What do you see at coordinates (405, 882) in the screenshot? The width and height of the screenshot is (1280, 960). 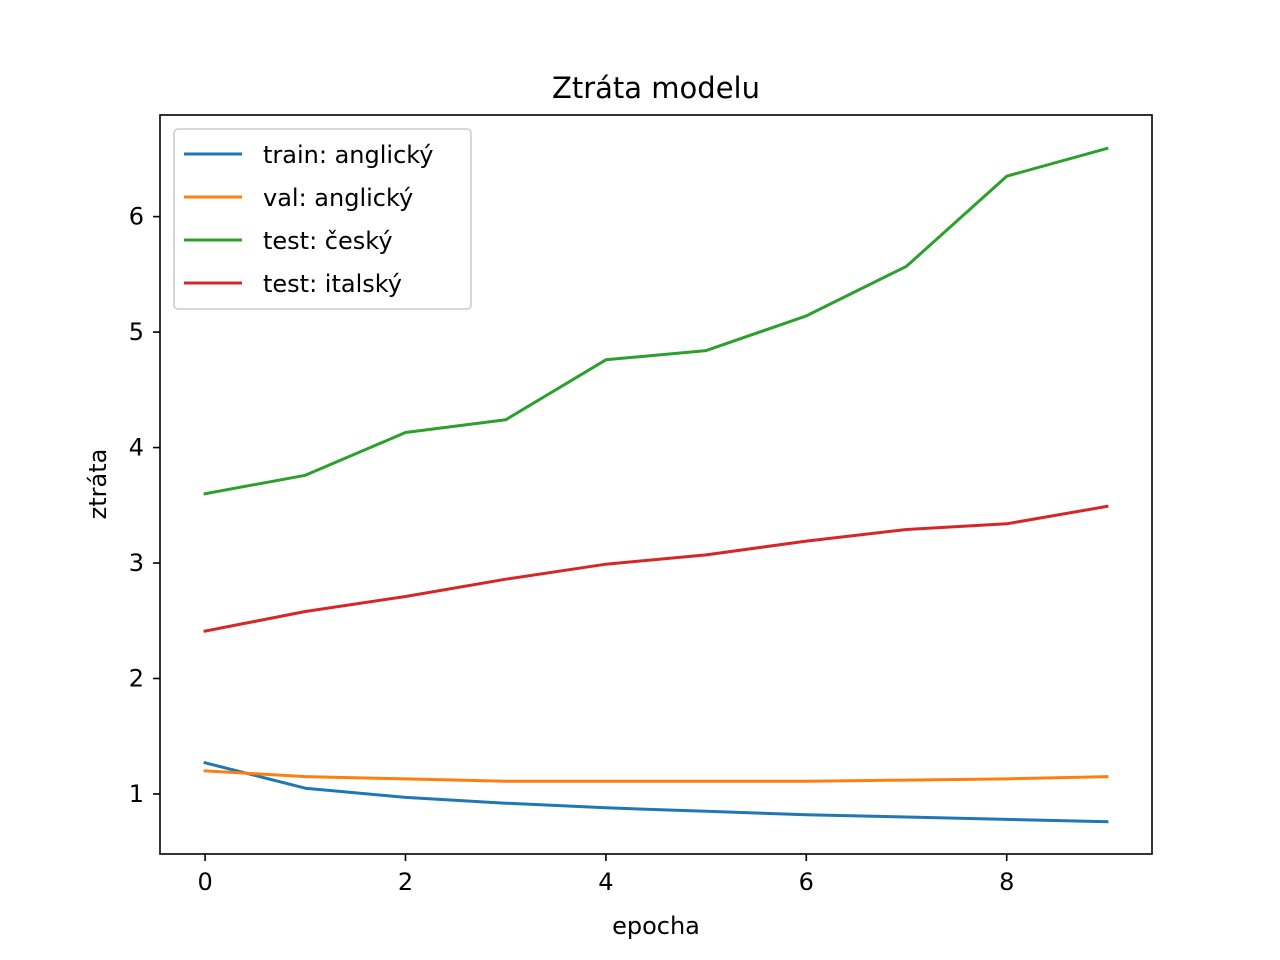 I see `x-tick-label: 2` at bounding box center [405, 882].